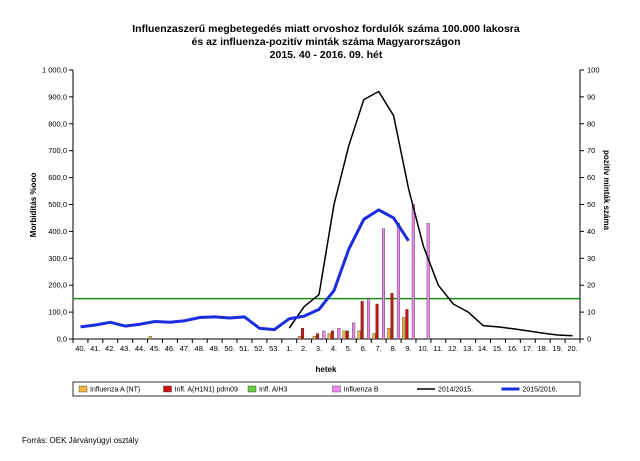  What do you see at coordinates (57, 123) in the screenshot?
I see `y-tick-left-label: 800,0` at bounding box center [57, 123].